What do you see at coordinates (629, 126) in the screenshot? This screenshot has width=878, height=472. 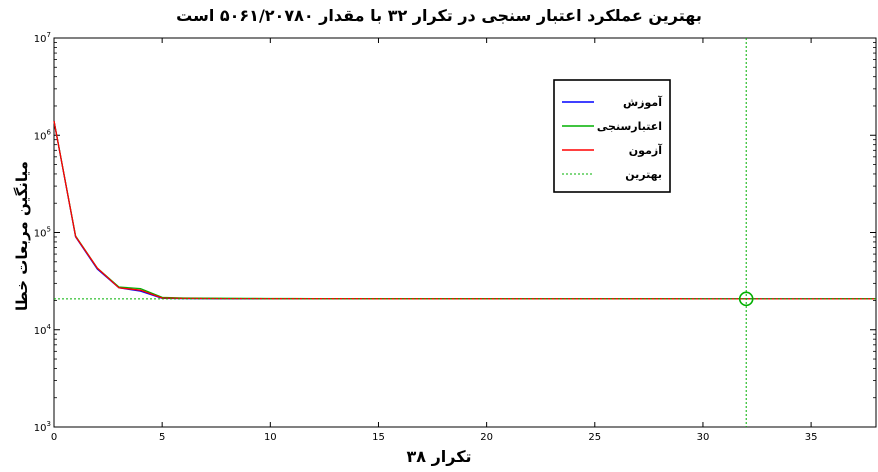 I see `legend-label-1: اعتبارسنجی` at bounding box center [629, 126].